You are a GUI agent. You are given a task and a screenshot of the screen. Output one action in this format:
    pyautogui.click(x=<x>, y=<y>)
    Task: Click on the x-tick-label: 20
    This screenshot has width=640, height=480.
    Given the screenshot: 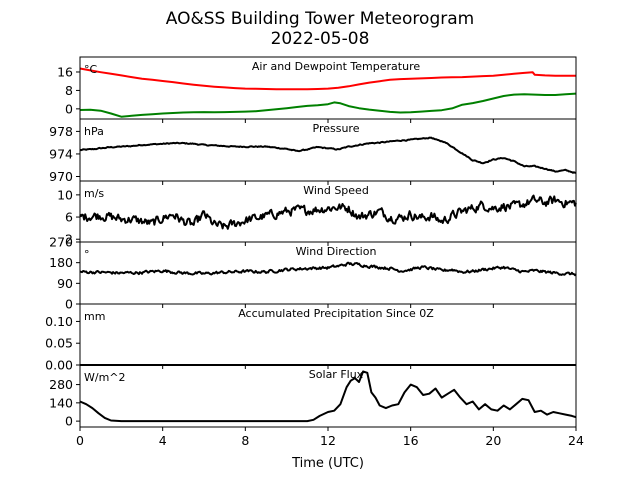 What is the action you would take?
    pyautogui.click(x=493, y=440)
    